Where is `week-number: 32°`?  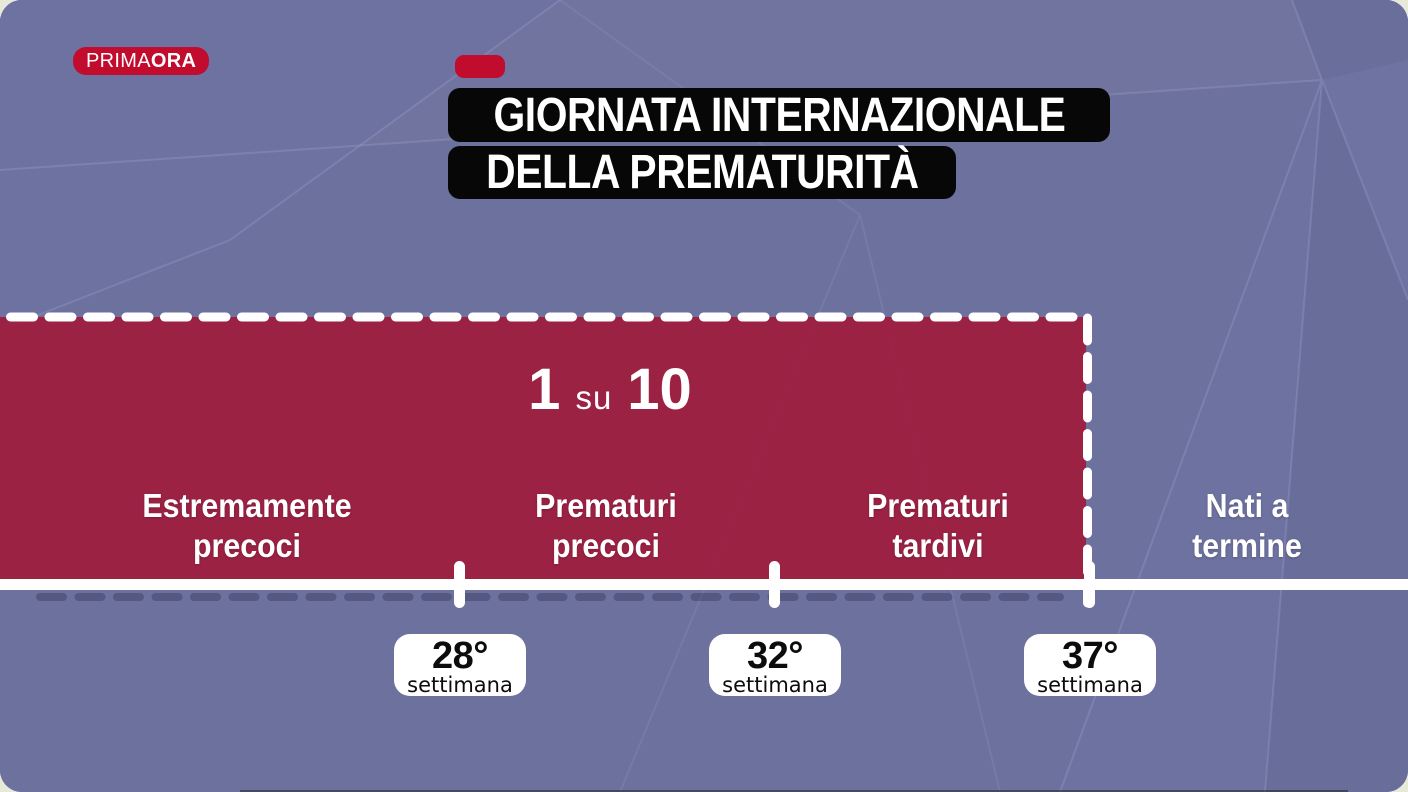
week-number: 32° is located at coordinates (775, 656).